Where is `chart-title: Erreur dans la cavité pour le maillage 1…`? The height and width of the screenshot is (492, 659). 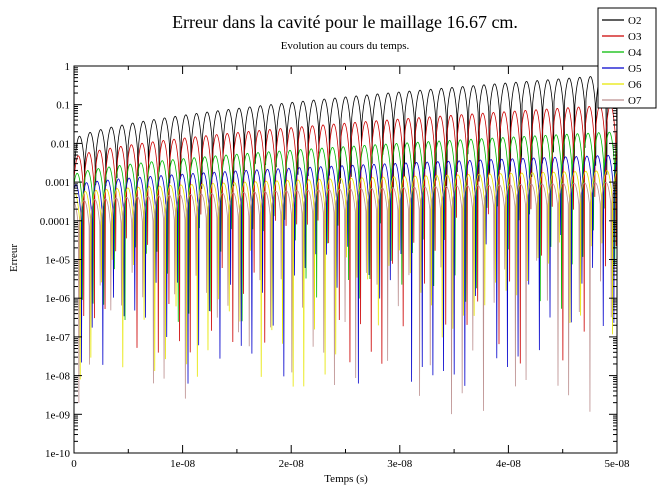
chart-title: Erreur dans la cavité pour le maillage 1… is located at coordinates (345, 22).